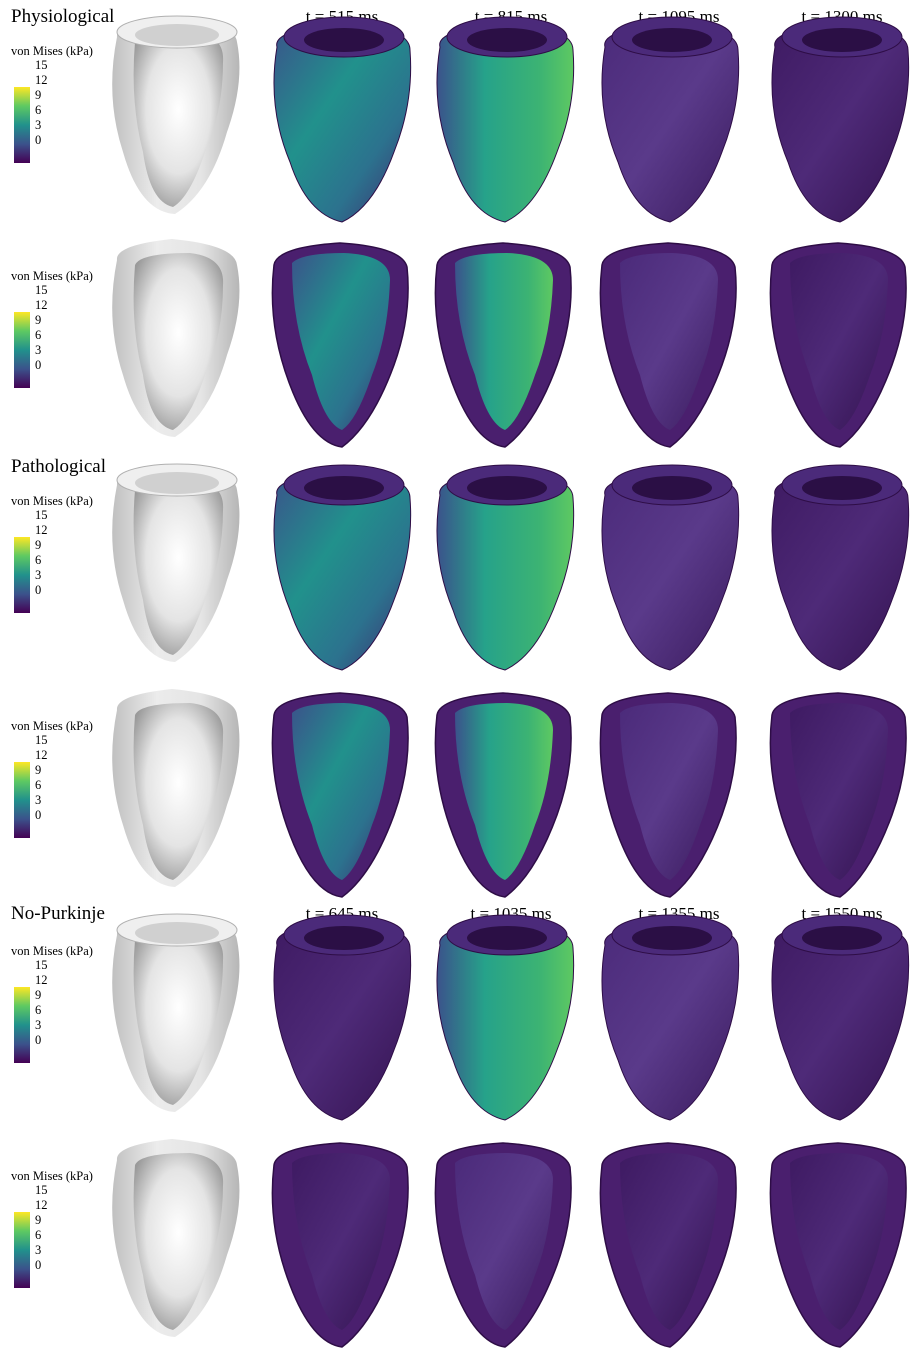 This screenshot has width=910, height=1350. Describe the element at coordinates (63, 16) in the screenshot. I see `section-label-physiological: Physiological` at that location.